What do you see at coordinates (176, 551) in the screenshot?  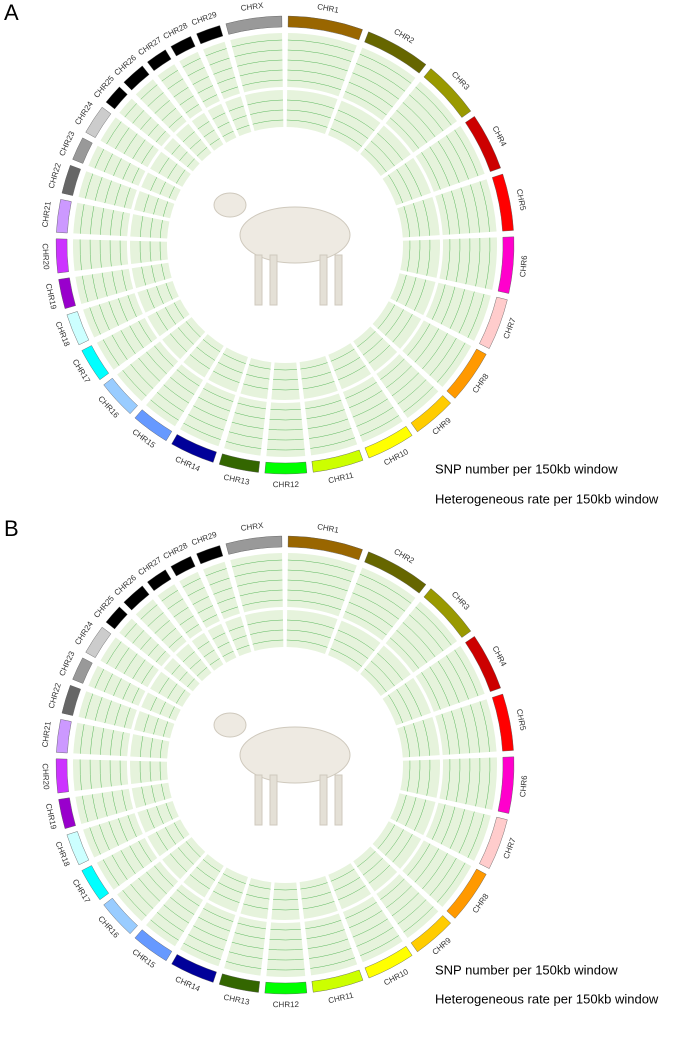 I see `chromosome-label: CHR28` at bounding box center [176, 551].